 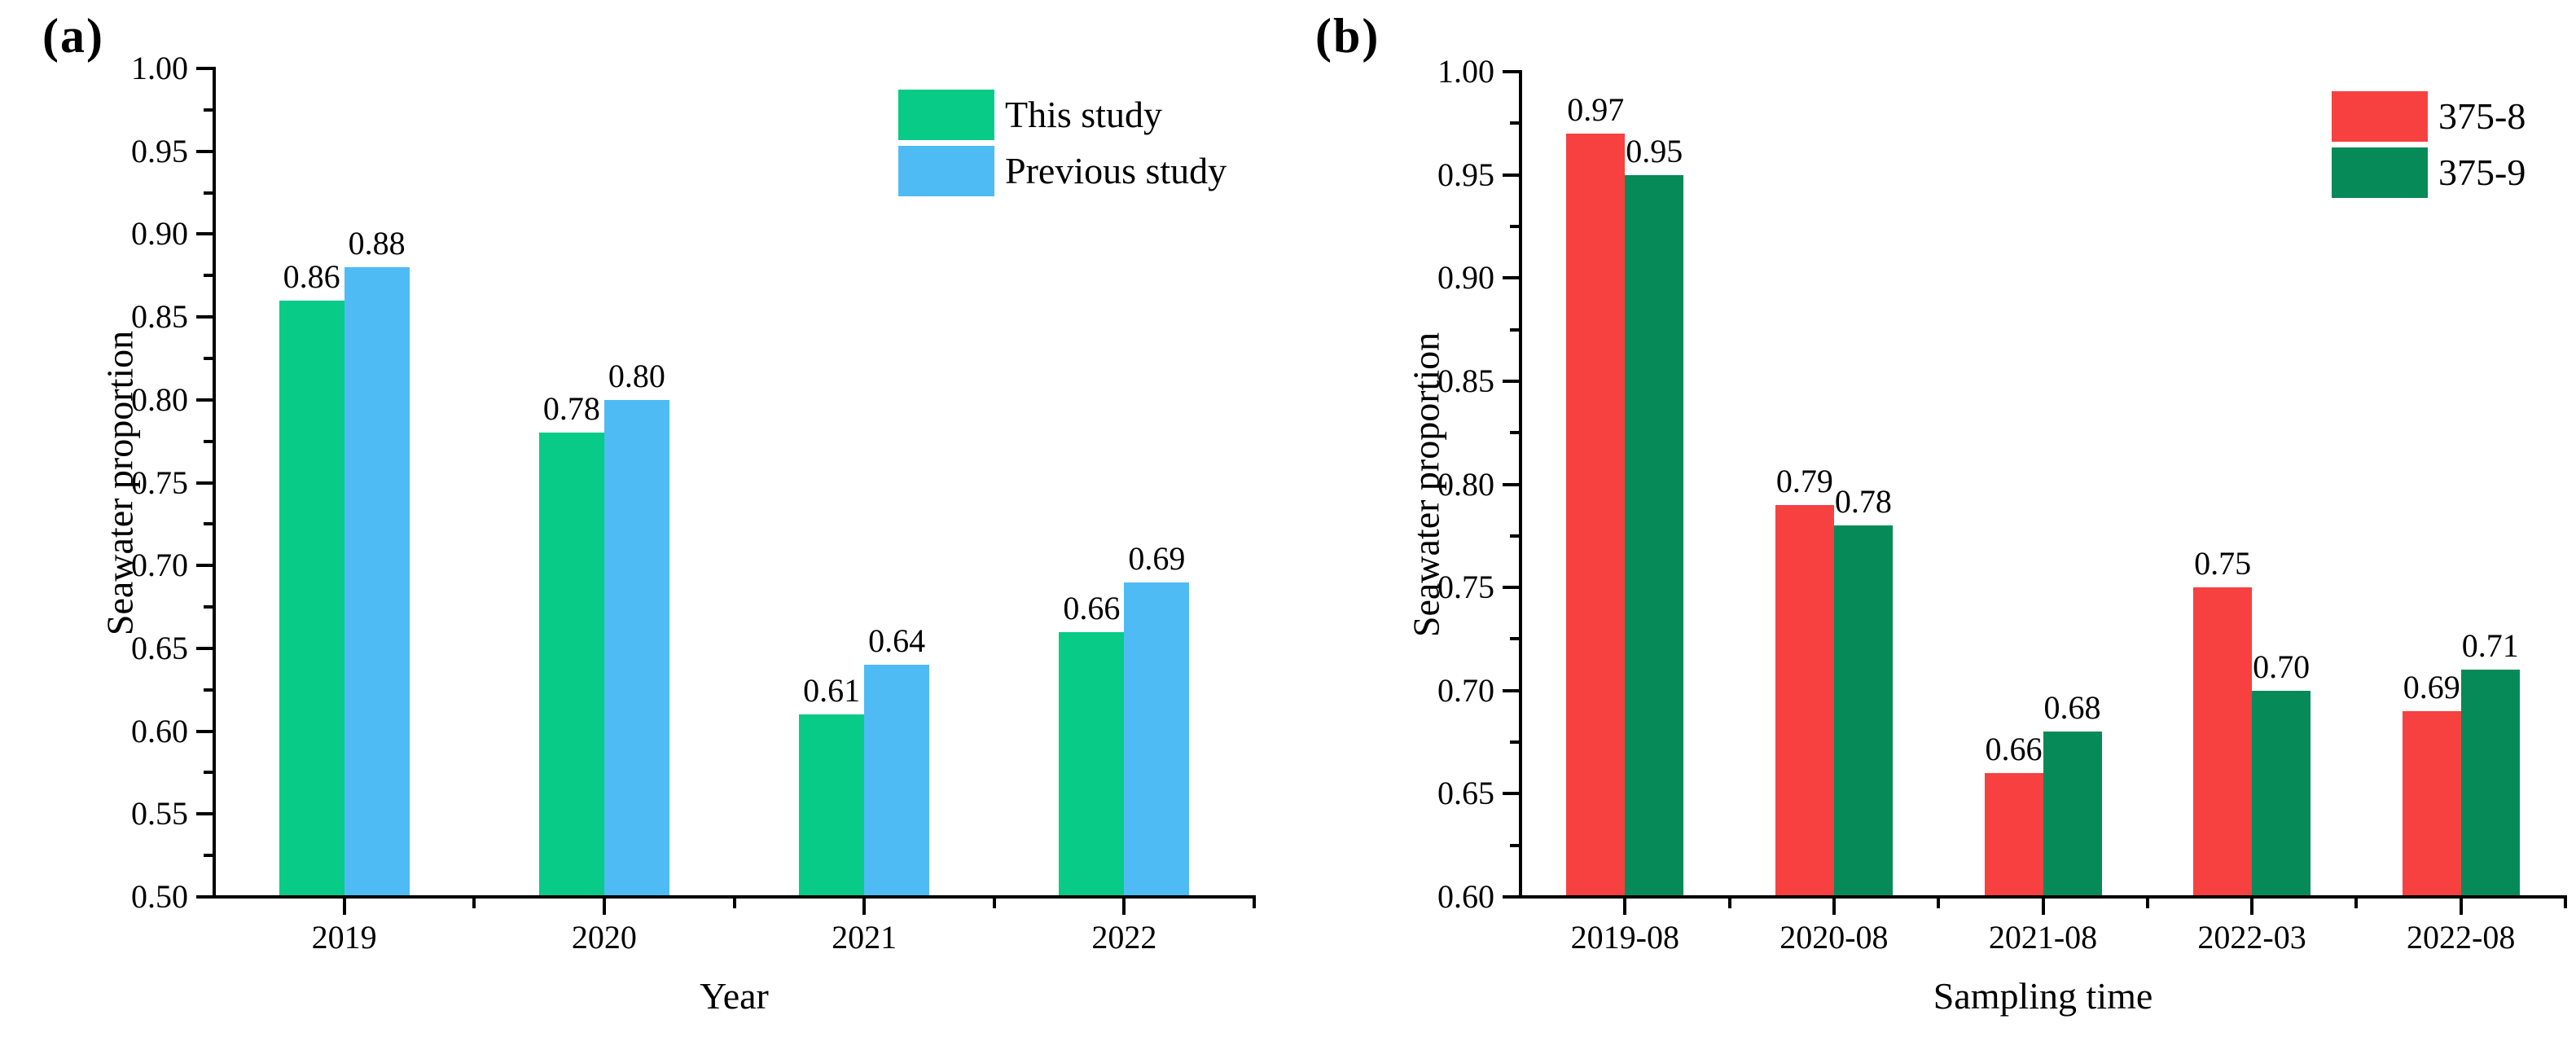 I want to click on bar-value-label: 0.88, so click(x=377, y=244).